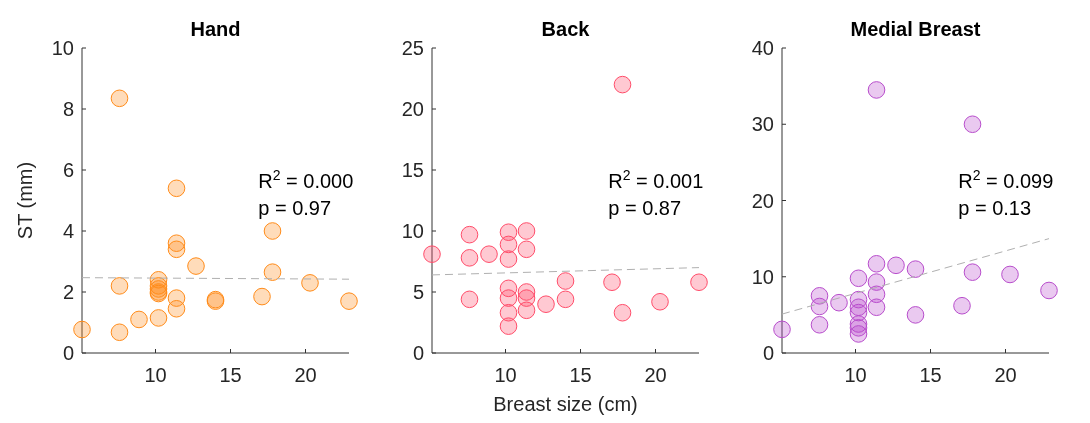  Describe the element at coordinates (1006, 179) in the screenshot. I see `annotation: R$^{2}$ = 0.099` at that location.